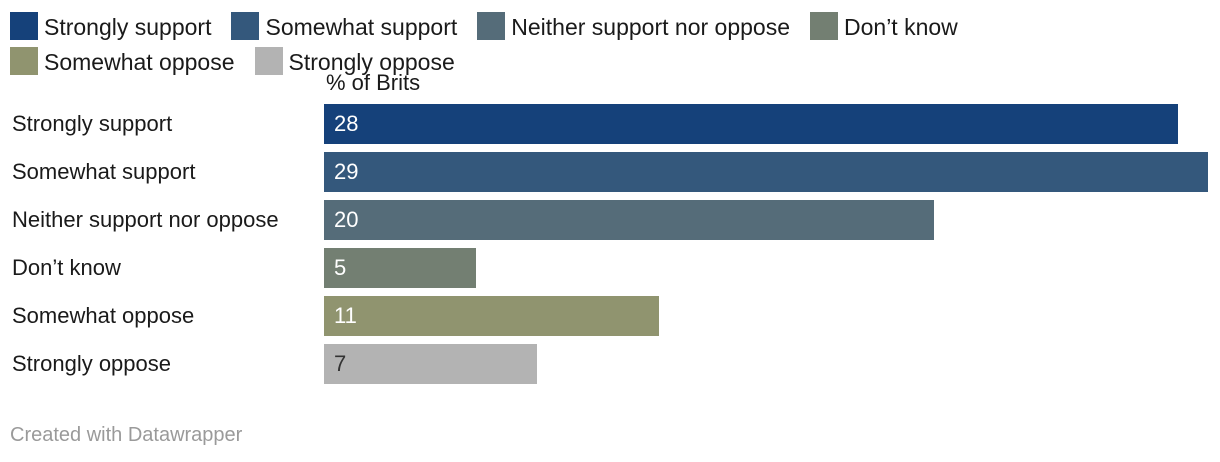 The height and width of the screenshot is (462, 1220). I want to click on bar: 11, so click(492, 316).